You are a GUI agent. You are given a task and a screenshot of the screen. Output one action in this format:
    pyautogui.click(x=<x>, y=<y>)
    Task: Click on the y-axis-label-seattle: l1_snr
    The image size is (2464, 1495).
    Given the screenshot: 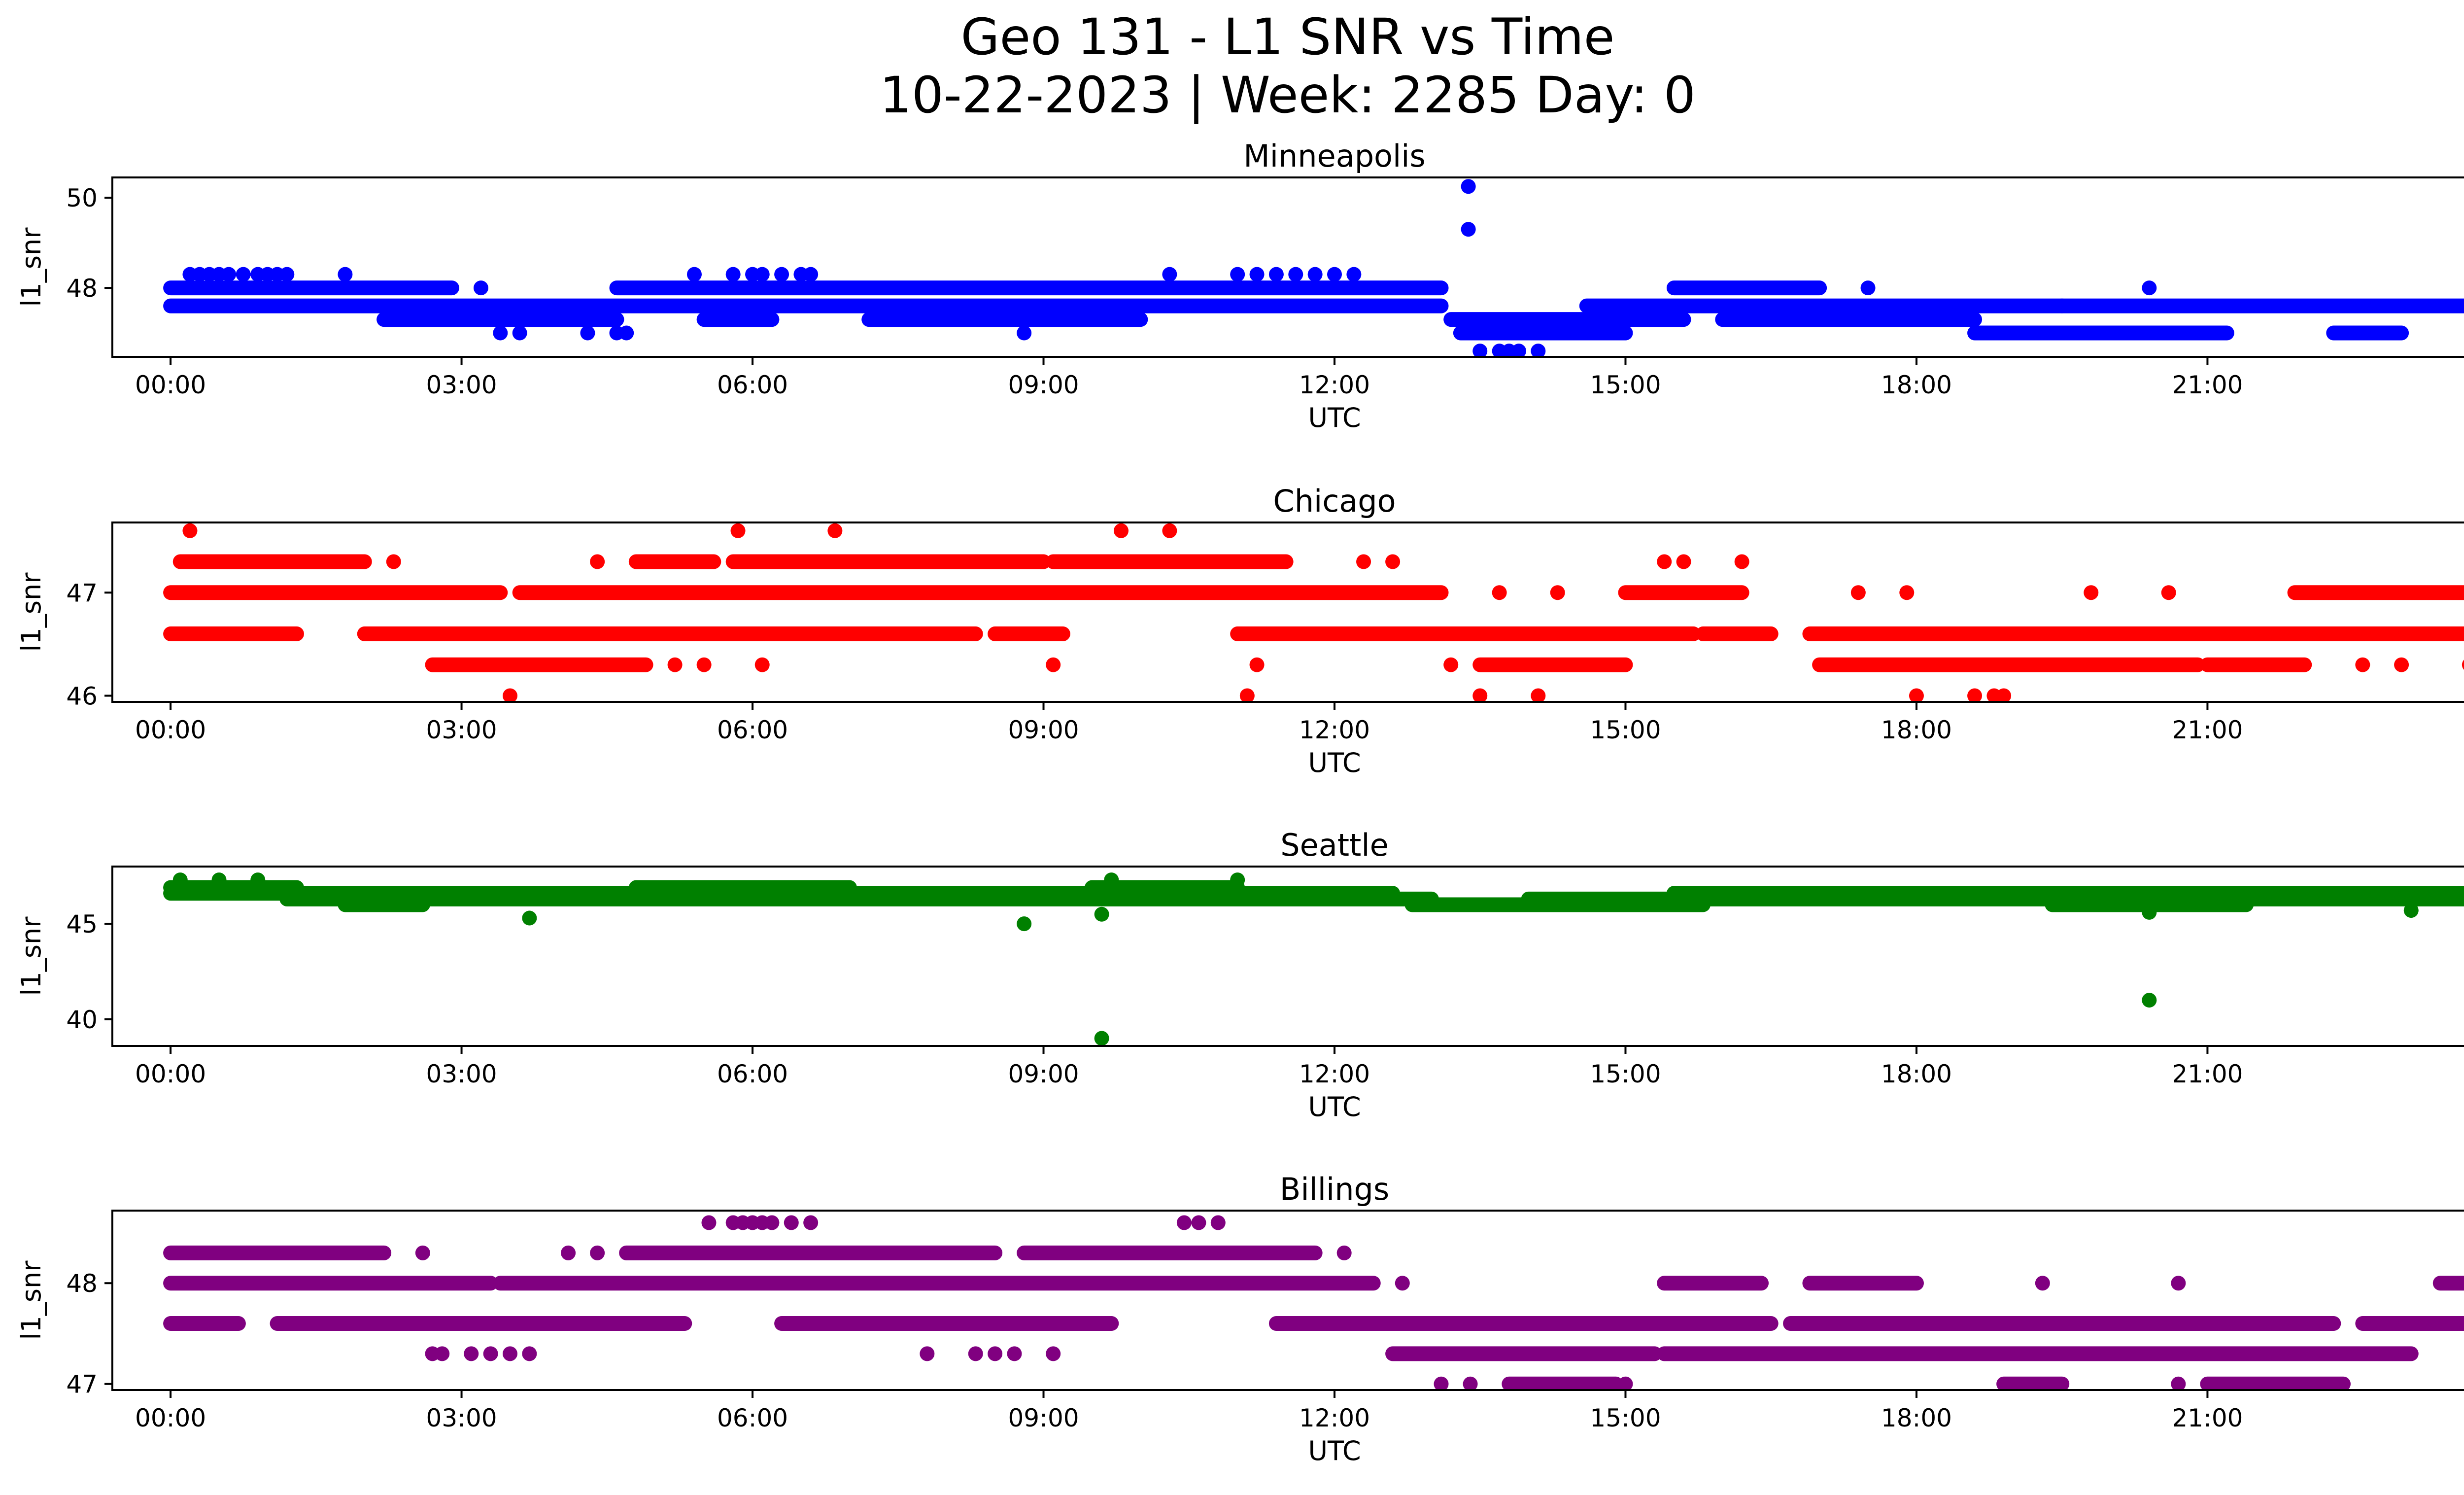 What is the action you would take?
    pyautogui.click(x=31, y=956)
    